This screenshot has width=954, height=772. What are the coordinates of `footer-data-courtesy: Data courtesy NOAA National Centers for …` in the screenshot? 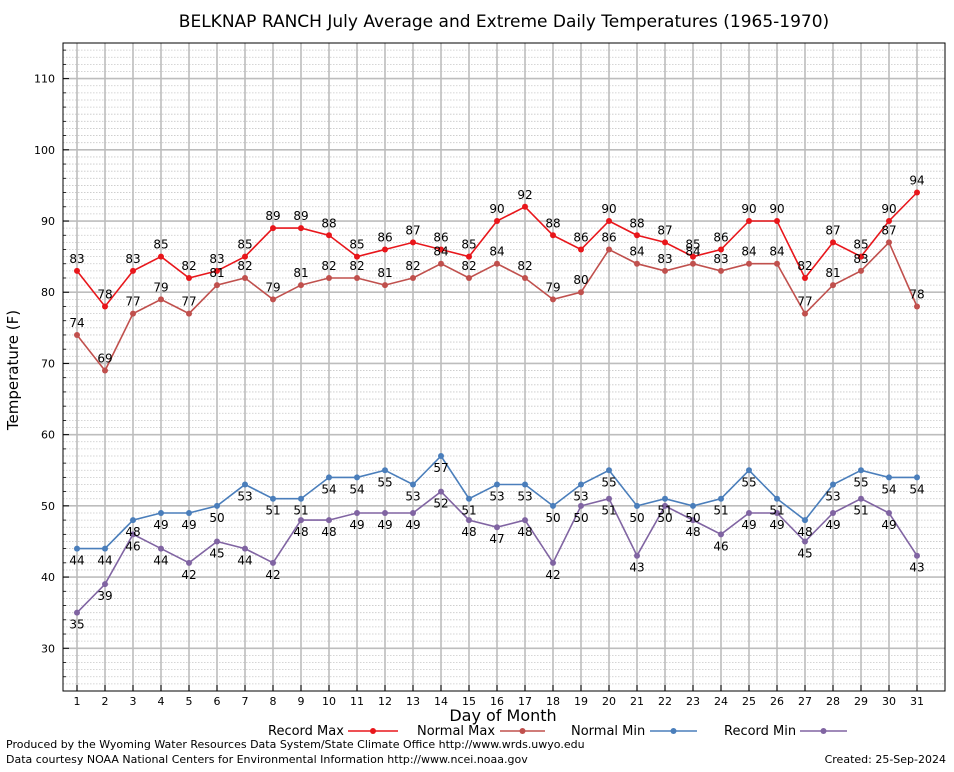 It's located at (267, 759).